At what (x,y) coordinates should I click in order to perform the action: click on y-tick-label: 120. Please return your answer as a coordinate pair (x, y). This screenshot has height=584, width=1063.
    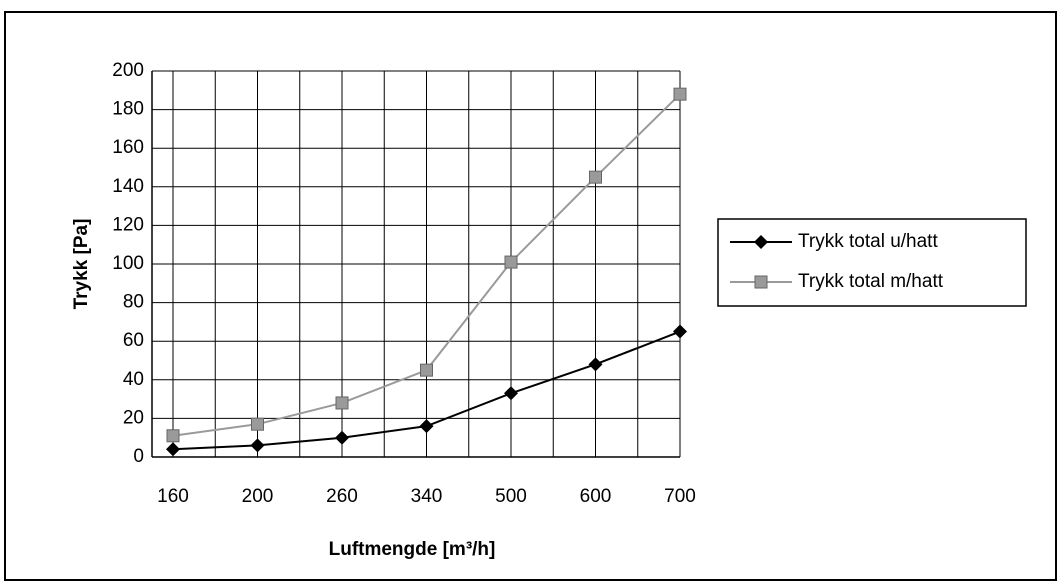
    Looking at the image, I should click on (128, 224).